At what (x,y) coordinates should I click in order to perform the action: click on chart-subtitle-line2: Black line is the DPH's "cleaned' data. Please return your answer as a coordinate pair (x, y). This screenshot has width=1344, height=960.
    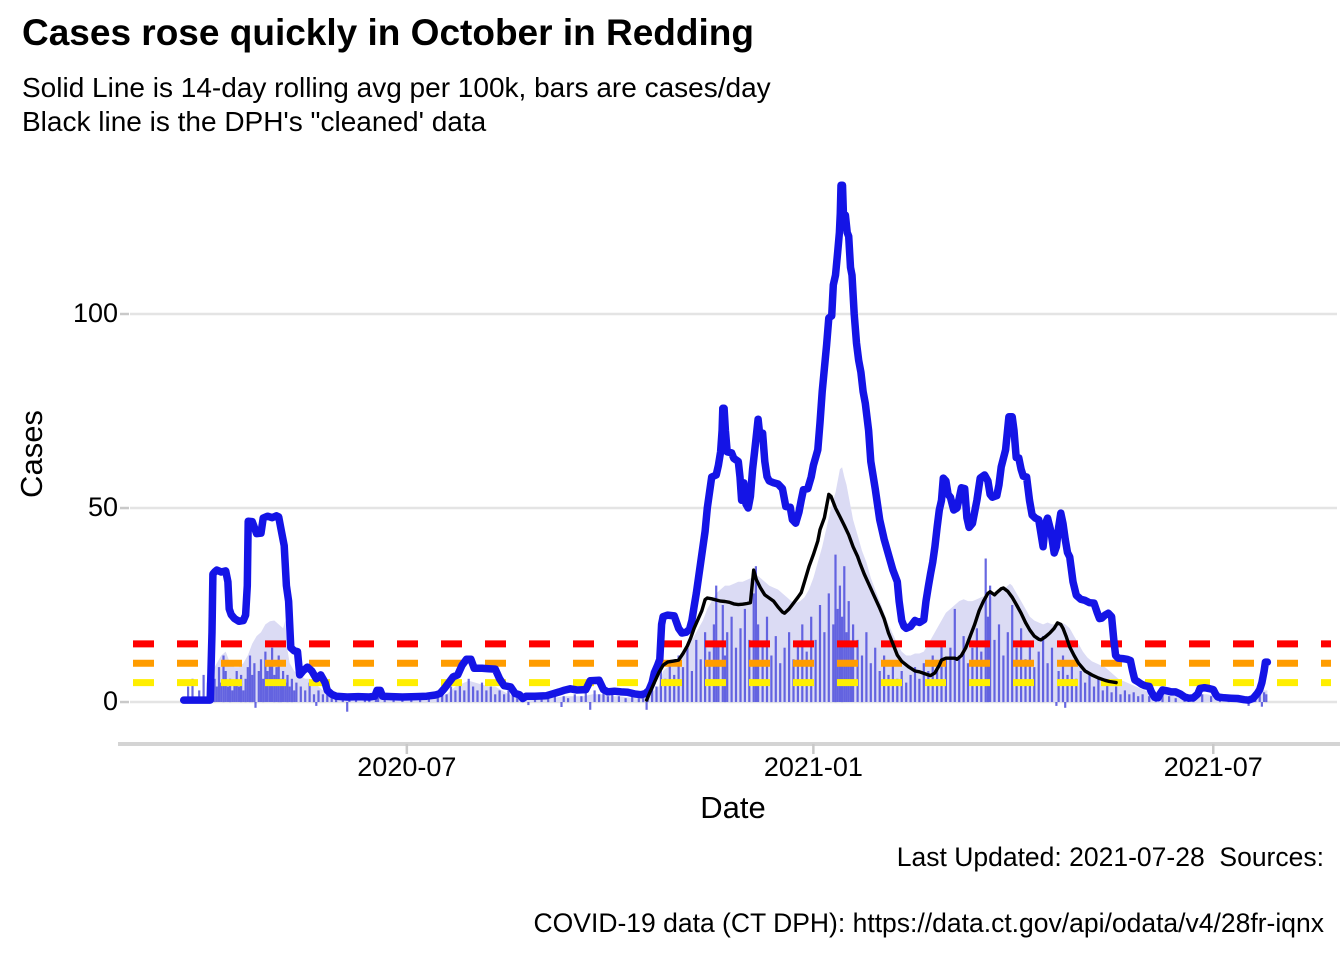
    Looking at the image, I should click on (254, 121).